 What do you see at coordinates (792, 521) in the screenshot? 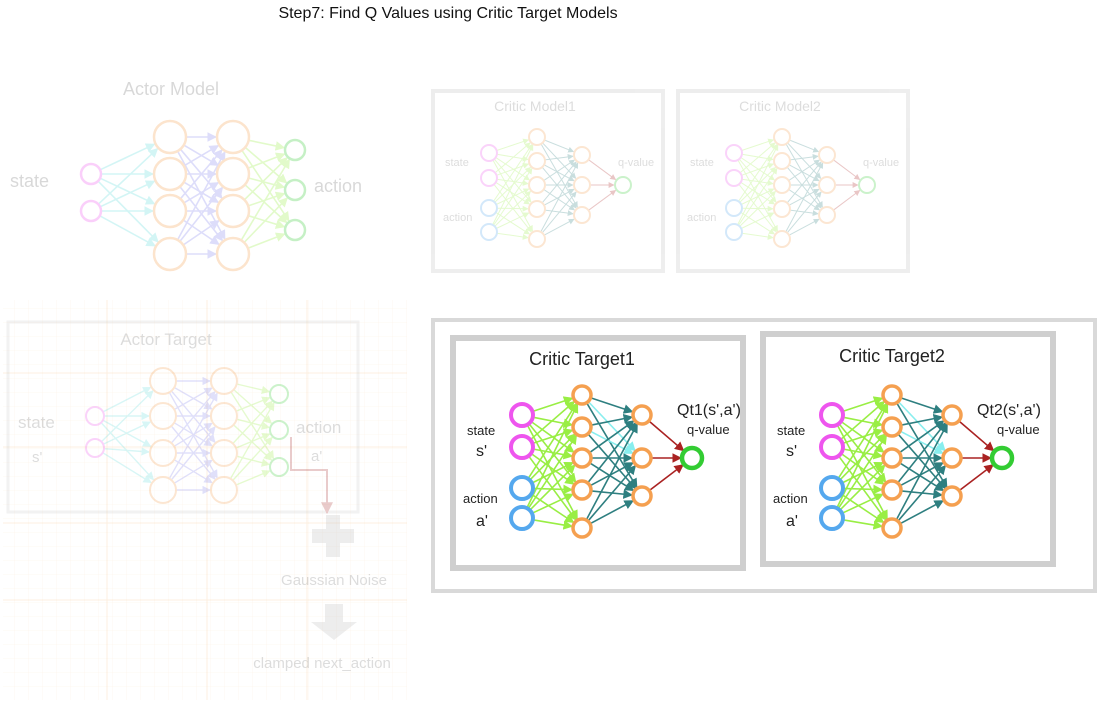
I see `critic-target2-action-symbol: a'` at bounding box center [792, 521].